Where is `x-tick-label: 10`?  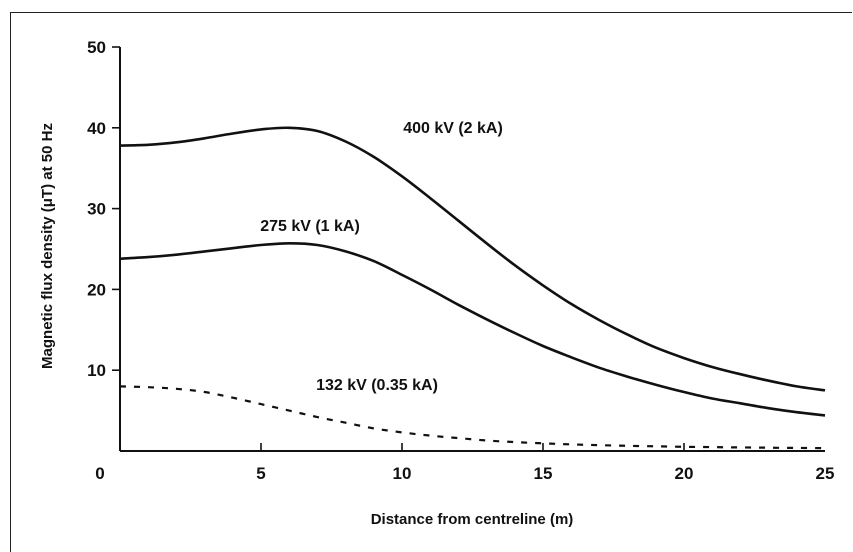 x-tick-label: 10 is located at coordinates (402, 473).